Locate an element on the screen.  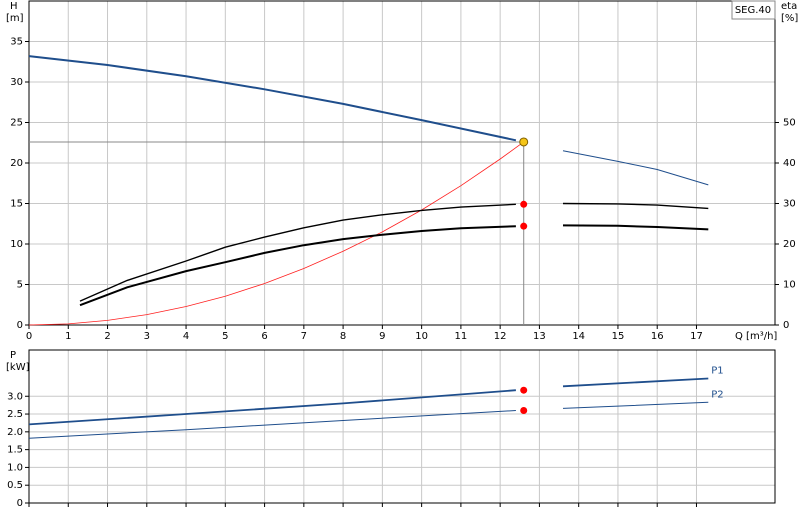
x-tick-label: 14 is located at coordinates (578, 336).